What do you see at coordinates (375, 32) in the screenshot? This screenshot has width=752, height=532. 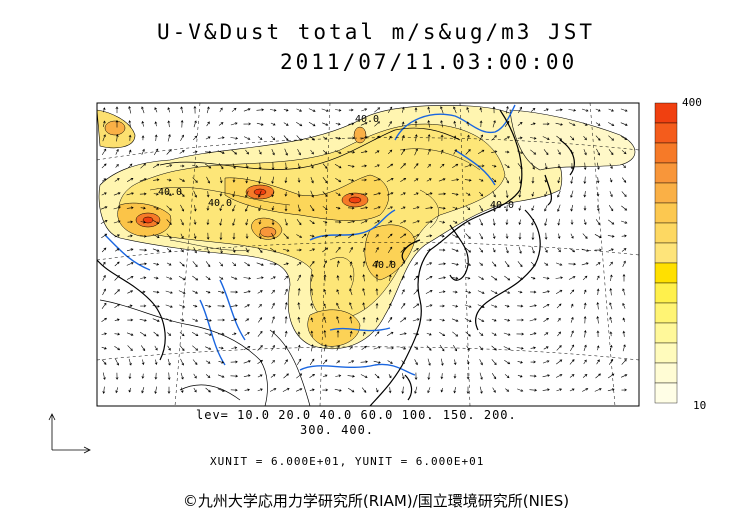 I see `chart-title: U-V&Dust total m/s&ug/m3 JST` at bounding box center [375, 32].